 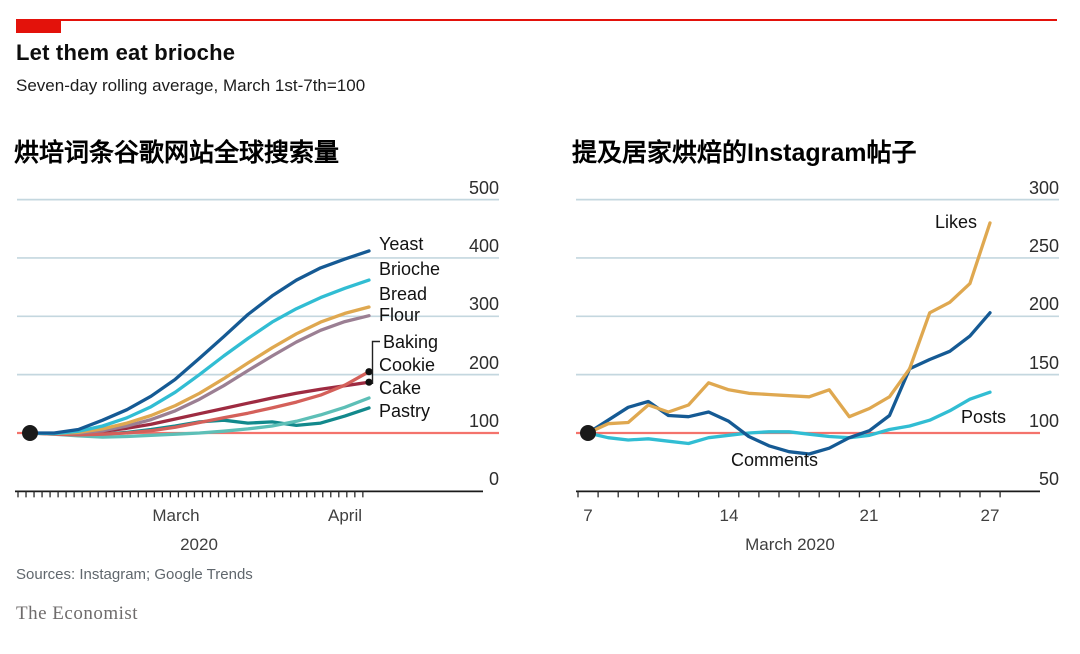 I want to click on series-line-yeast, so click(x=199, y=342).